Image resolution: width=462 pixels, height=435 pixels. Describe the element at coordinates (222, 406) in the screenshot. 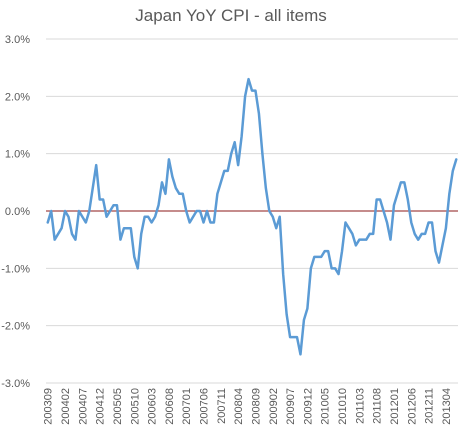

I see `x-tick-label: 200711` at that location.